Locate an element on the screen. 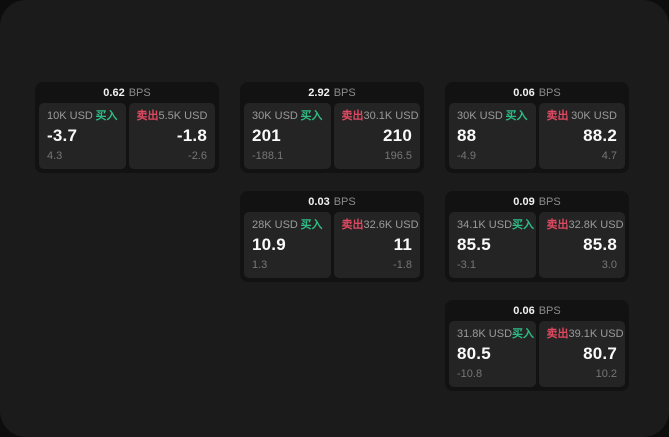 This screenshot has height=437, width=669. bps-value: 0.62 is located at coordinates (114, 92).